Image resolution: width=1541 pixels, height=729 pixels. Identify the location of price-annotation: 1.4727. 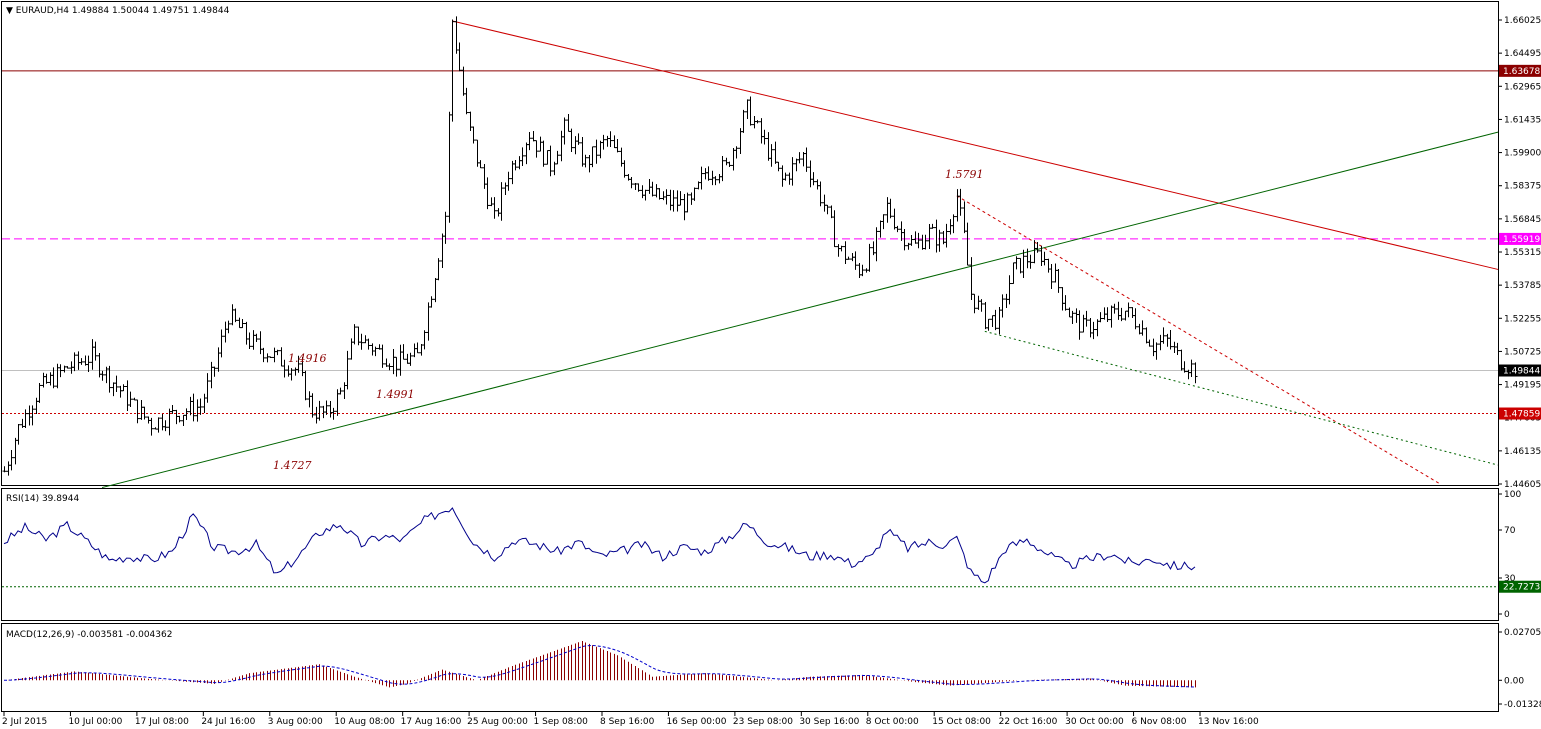
(292, 465).